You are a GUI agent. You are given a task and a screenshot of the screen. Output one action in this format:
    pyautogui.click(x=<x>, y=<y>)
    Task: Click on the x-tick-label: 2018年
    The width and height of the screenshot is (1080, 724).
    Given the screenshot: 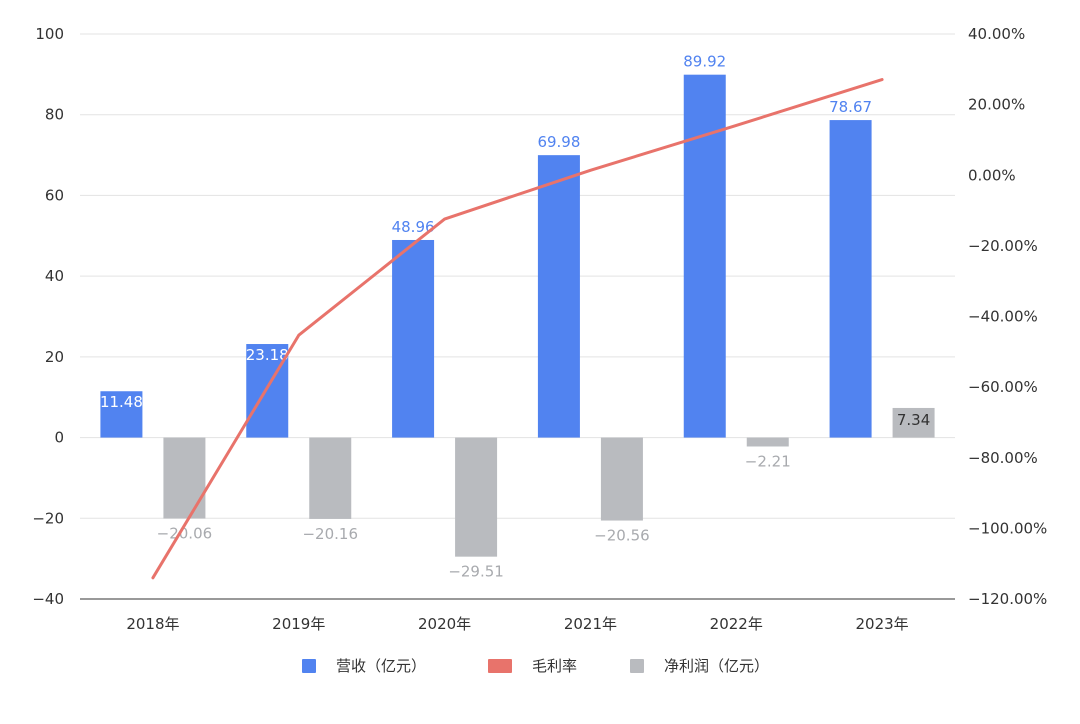 What is the action you would take?
    pyautogui.click(x=152, y=624)
    